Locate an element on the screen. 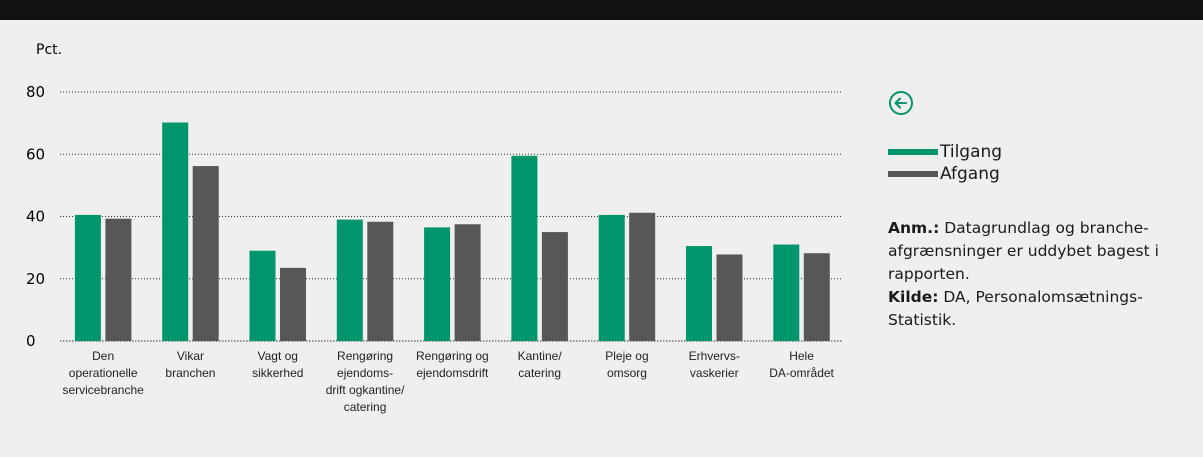  x-tick-label: Rengøring og ejendomsdrift is located at coordinates (452, 364).